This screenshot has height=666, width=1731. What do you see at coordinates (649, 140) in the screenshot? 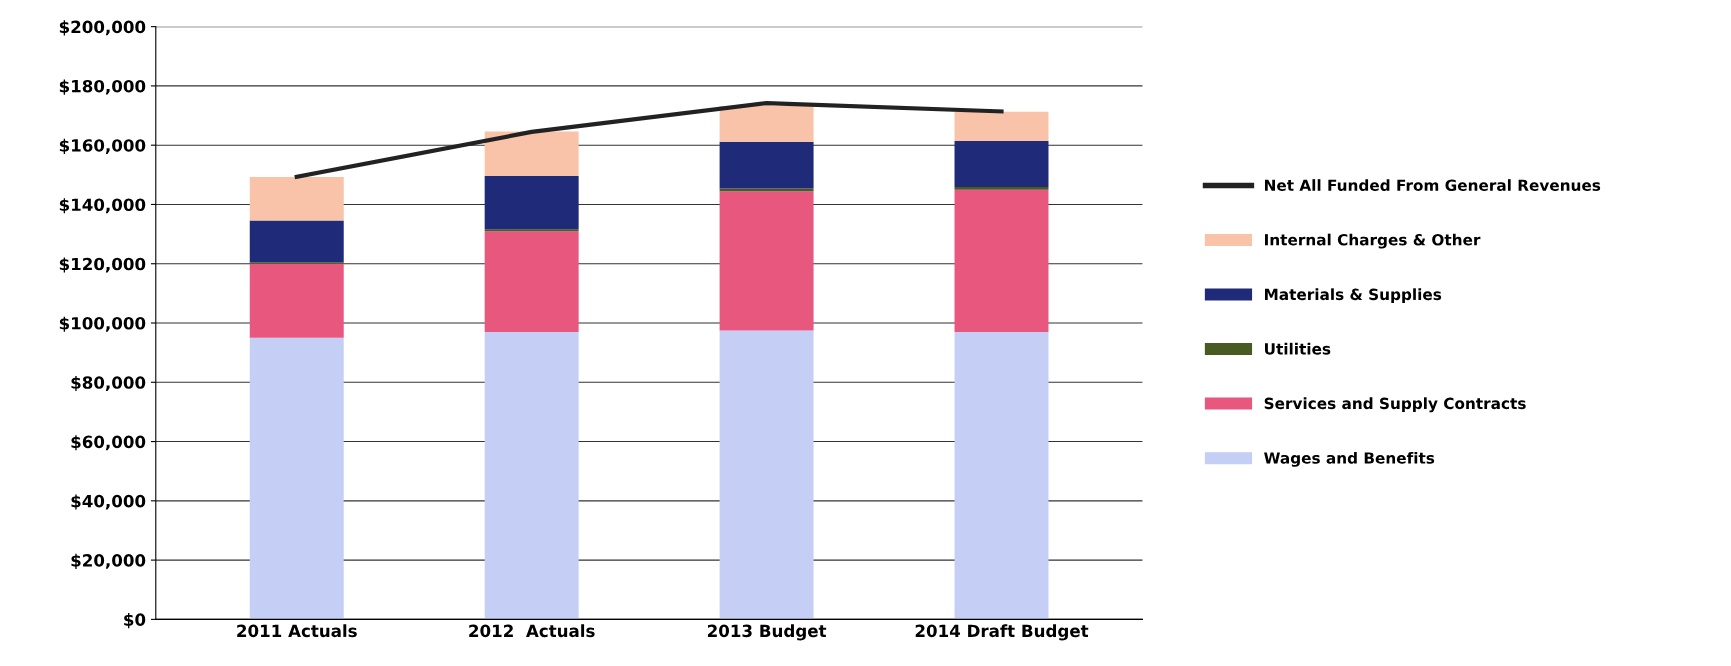
I see `line-series` at bounding box center [649, 140].